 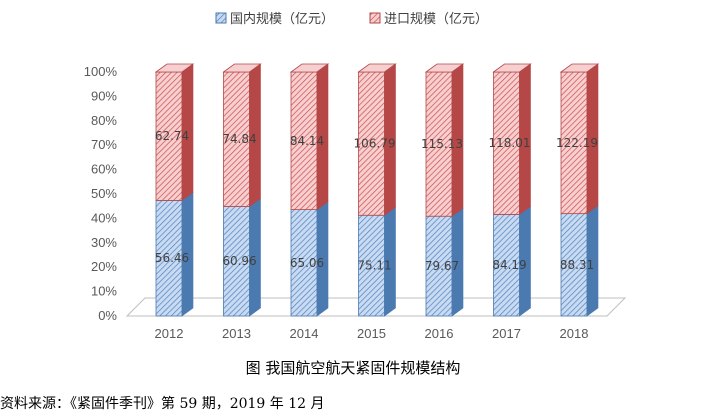 What do you see at coordinates (104, 217) in the screenshot?
I see `y-tick-label: 40%` at bounding box center [104, 217].